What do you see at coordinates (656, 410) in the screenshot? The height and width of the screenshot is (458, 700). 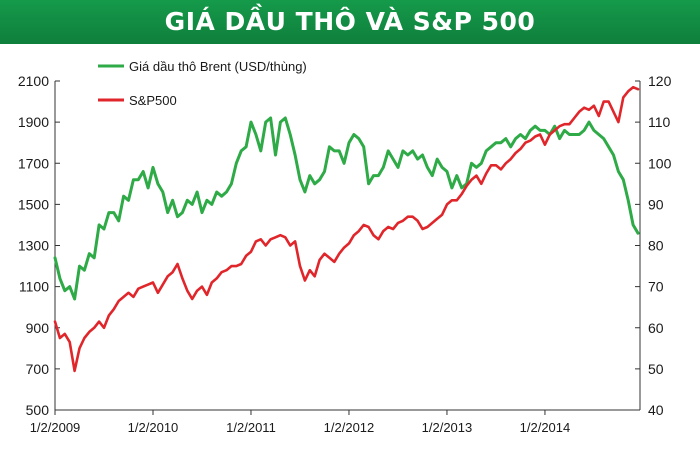 I see `right-tick-label: 40` at bounding box center [656, 410].